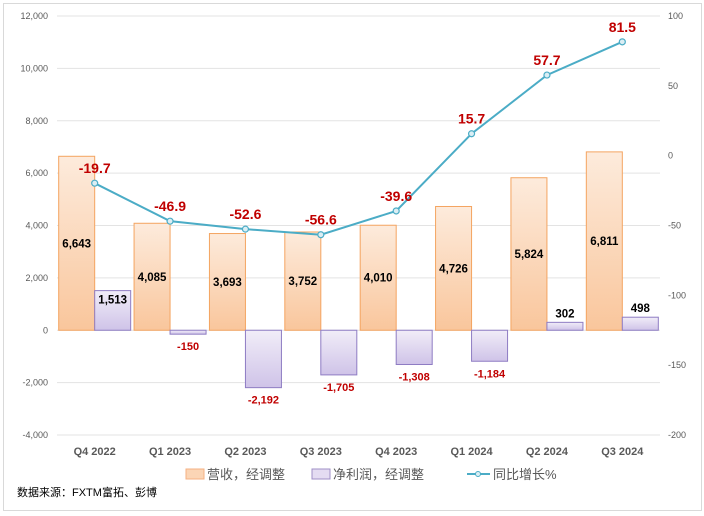 The height and width of the screenshot is (516, 704). What do you see at coordinates (112, 301) in the screenshot?
I see `net-profit-label: 1,513` at bounding box center [112, 301].